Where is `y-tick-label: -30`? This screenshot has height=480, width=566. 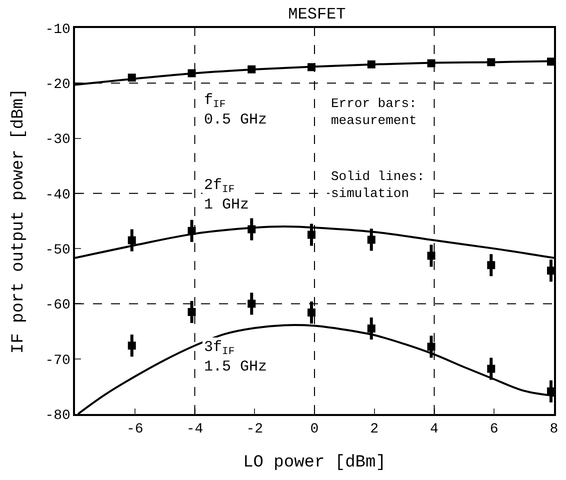
y-tick-label: -30 is located at coordinates (57, 140).